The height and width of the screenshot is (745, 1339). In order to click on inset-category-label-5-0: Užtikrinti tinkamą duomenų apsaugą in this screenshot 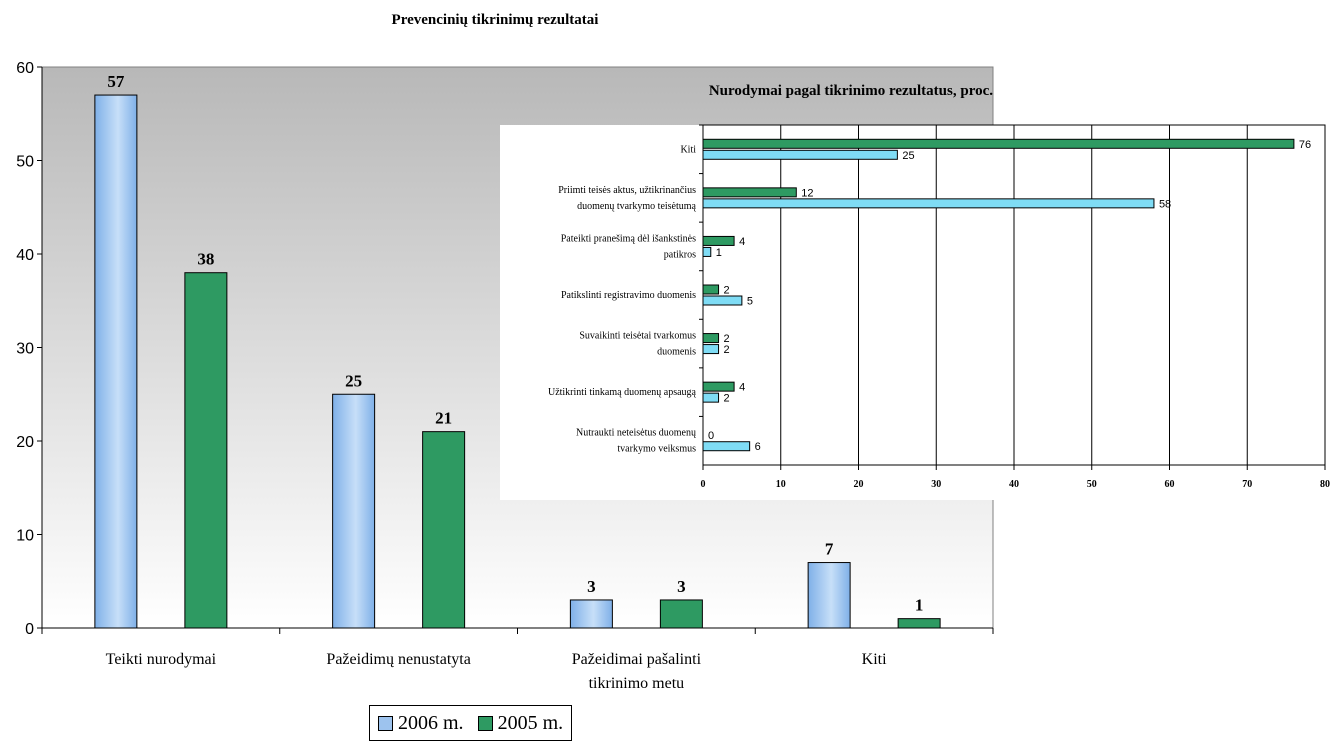, I will do `click(622, 392)`.